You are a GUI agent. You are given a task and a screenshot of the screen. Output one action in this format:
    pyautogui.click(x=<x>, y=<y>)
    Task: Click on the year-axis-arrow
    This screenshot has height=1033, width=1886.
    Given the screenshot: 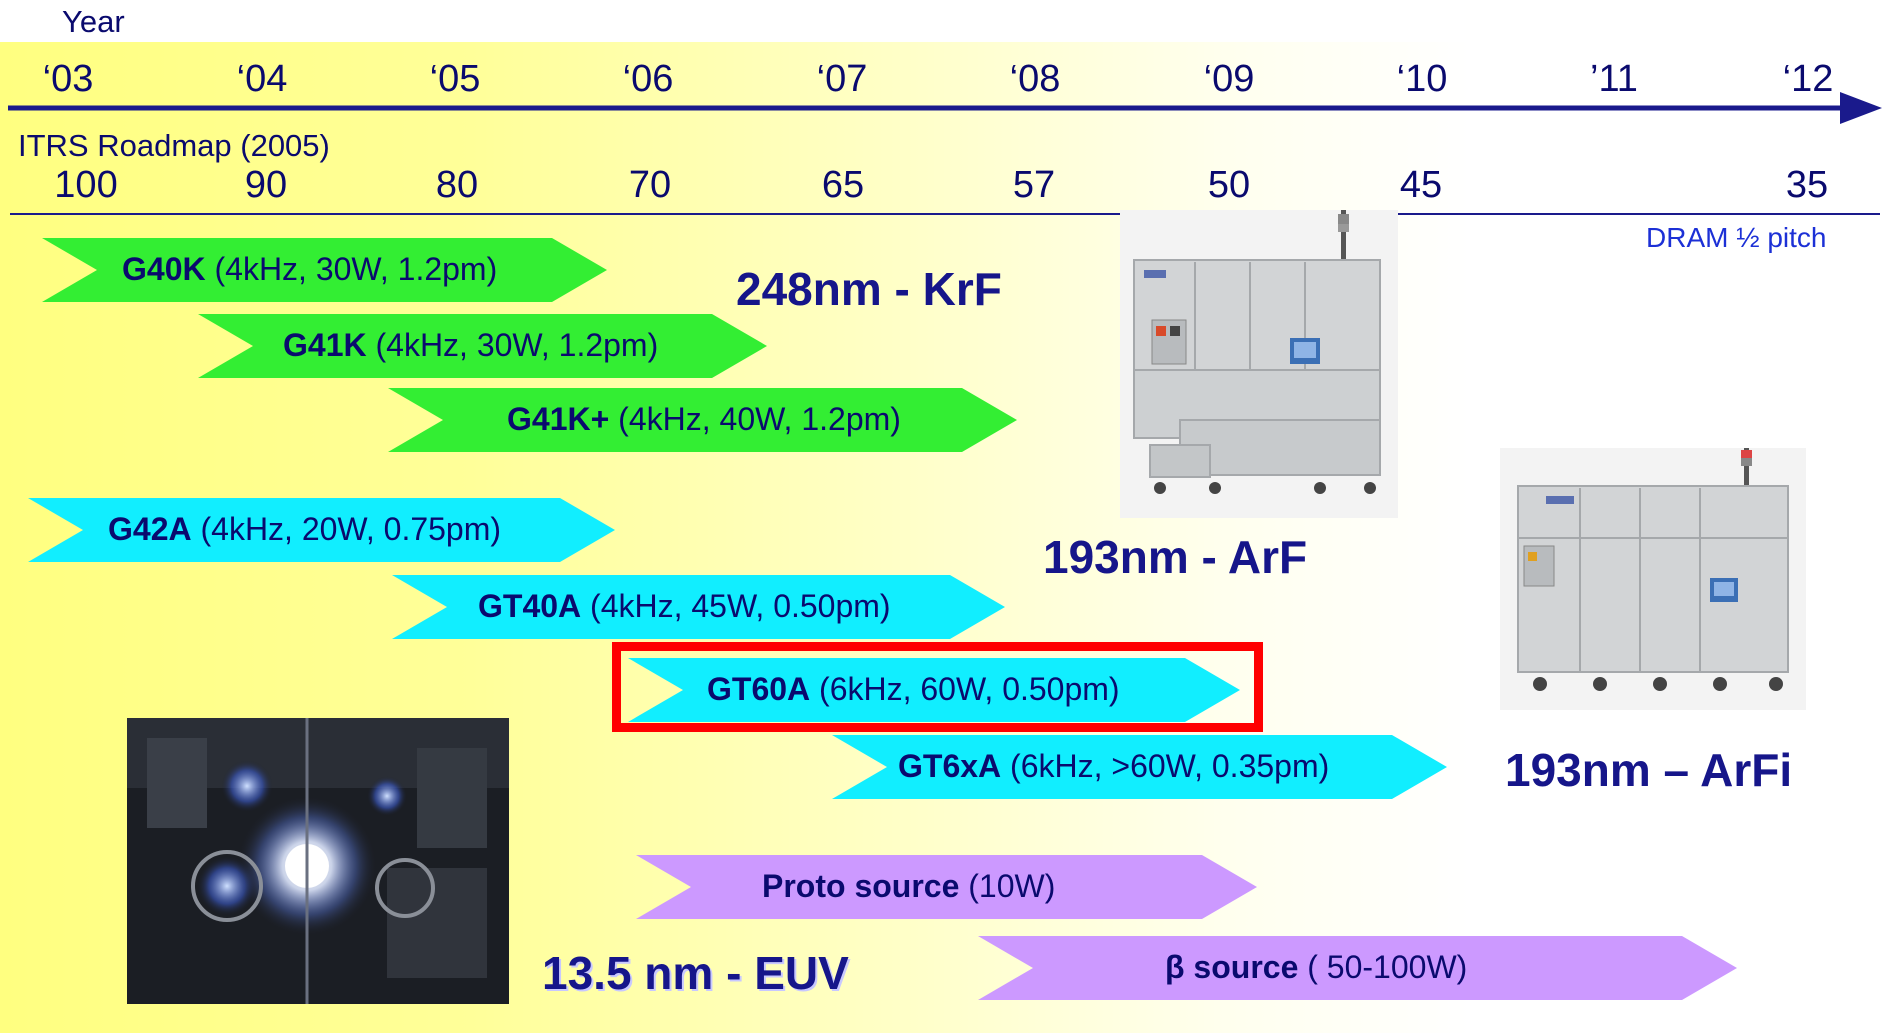 What is the action you would take?
    pyautogui.click(x=945, y=108)
    